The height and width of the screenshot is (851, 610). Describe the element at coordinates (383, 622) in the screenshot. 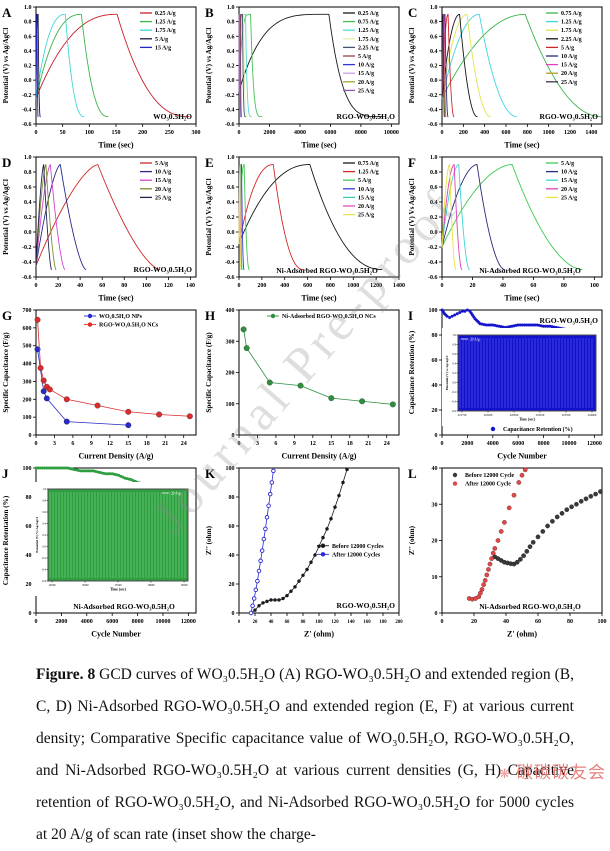

I see `svg-text: 180` at that location.